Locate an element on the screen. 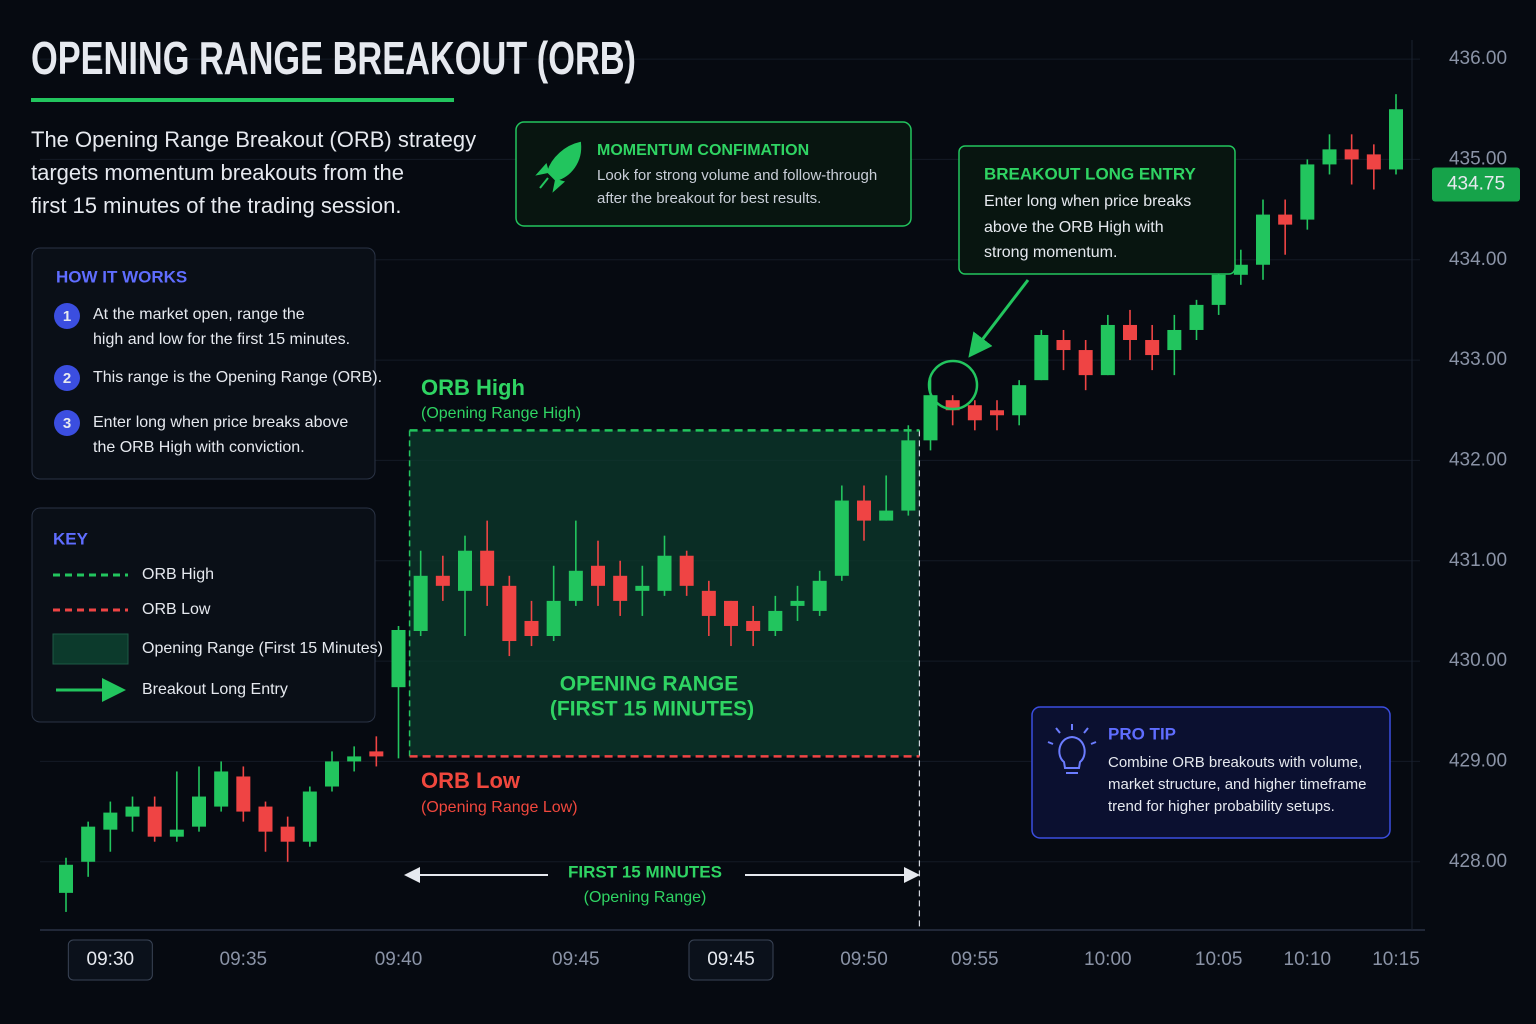 The image size is (1536, 1024). key-swatch is located at coordinates (90, 649).